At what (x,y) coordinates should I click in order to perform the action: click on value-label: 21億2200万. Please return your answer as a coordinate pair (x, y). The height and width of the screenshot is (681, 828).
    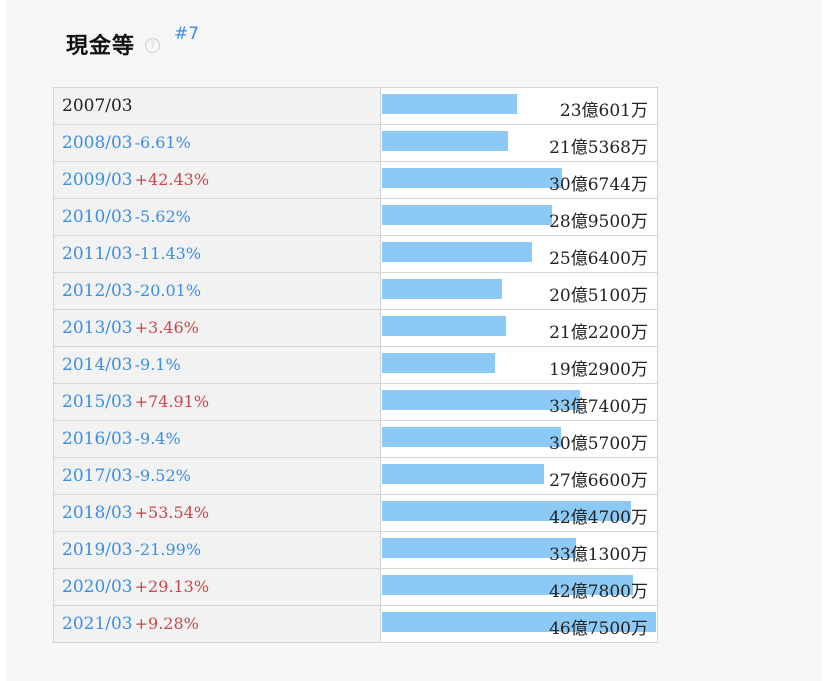
    Looking at the image, I should click on (598, 333).